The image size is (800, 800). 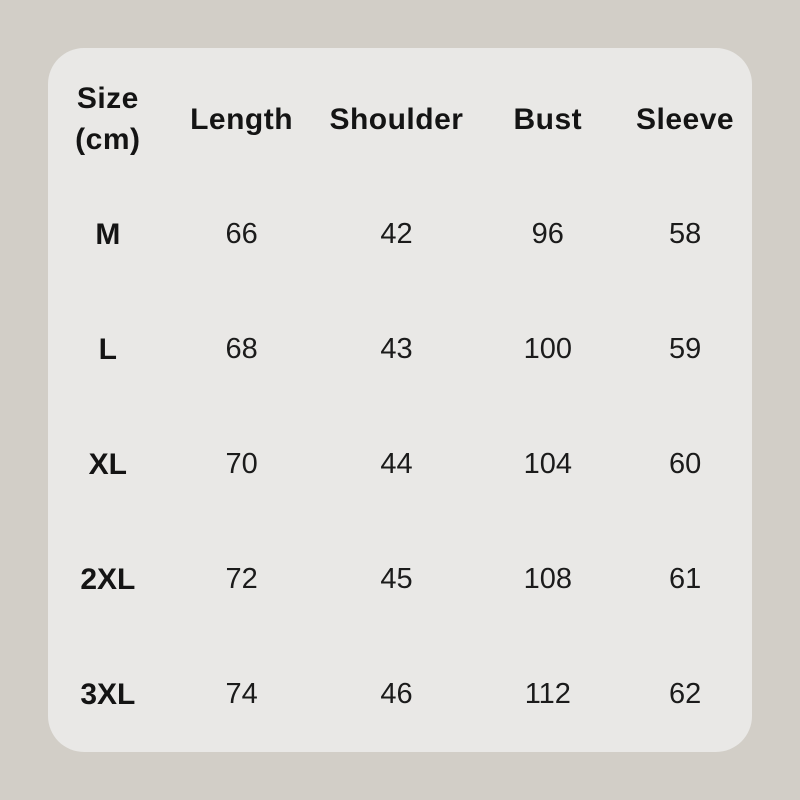 I want to click on cell-bust: 108, so click(x=547, y=579).